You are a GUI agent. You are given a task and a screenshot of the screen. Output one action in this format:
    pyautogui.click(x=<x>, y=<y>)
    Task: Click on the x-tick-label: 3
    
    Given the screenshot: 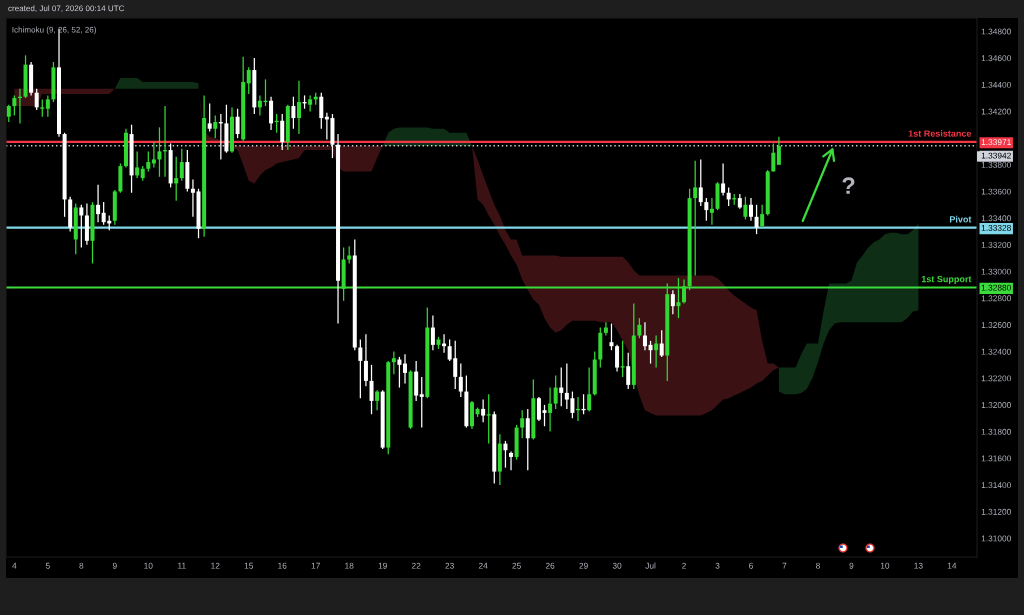 What is the action you would take?
    pyautogui.click(x=717, y=565)
    